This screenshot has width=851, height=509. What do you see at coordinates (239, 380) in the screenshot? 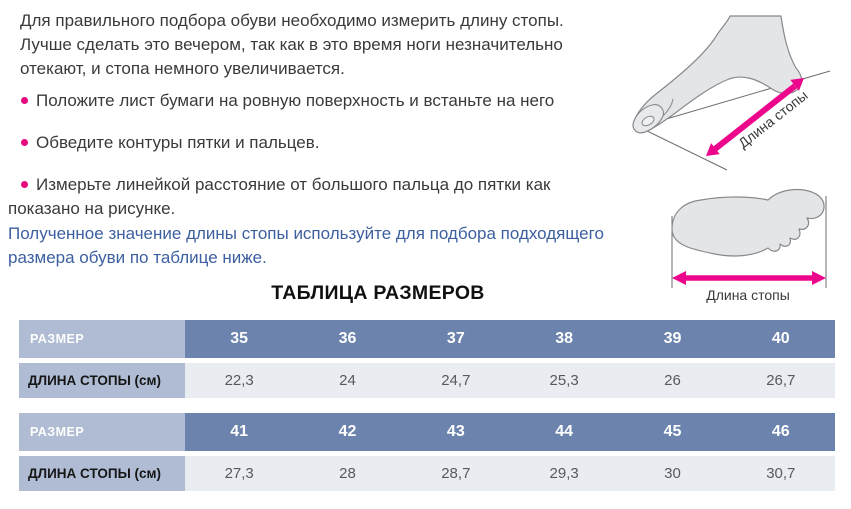
I see `length-cell: 22,3` at bounding box center [239, 380].